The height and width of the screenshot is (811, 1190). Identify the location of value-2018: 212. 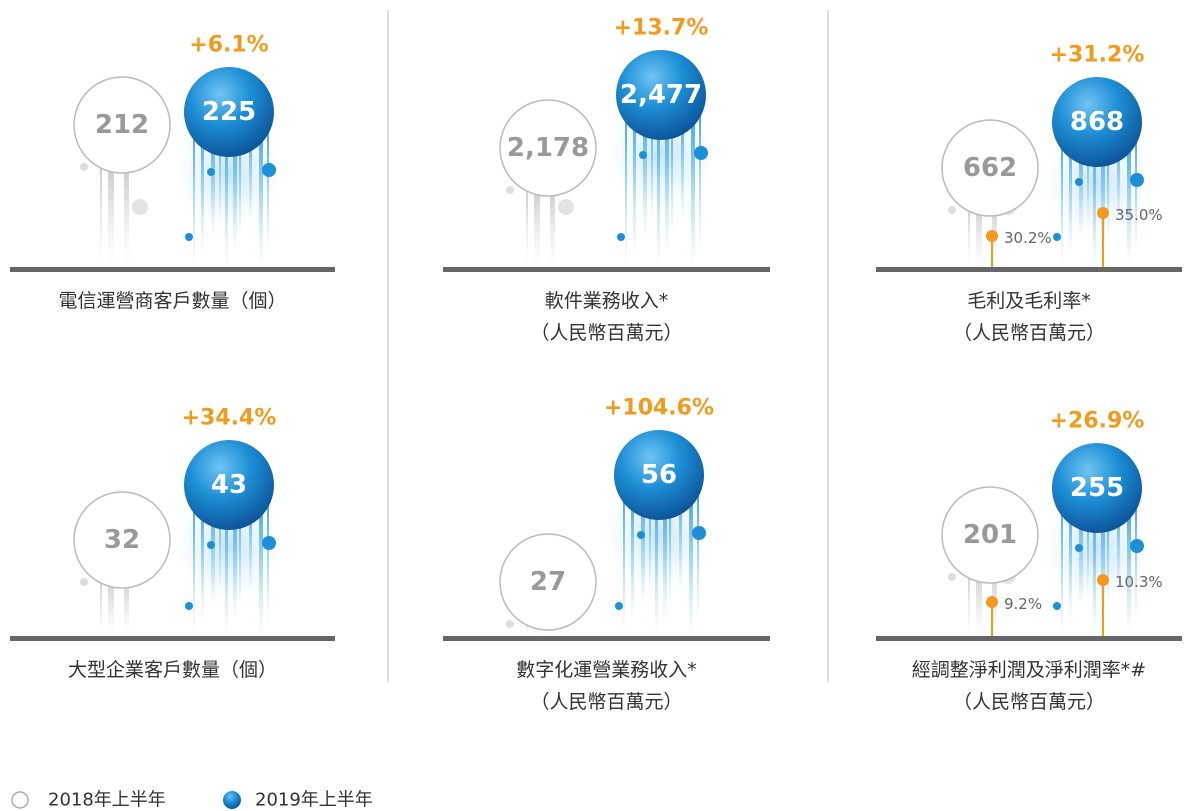
(122, 125).